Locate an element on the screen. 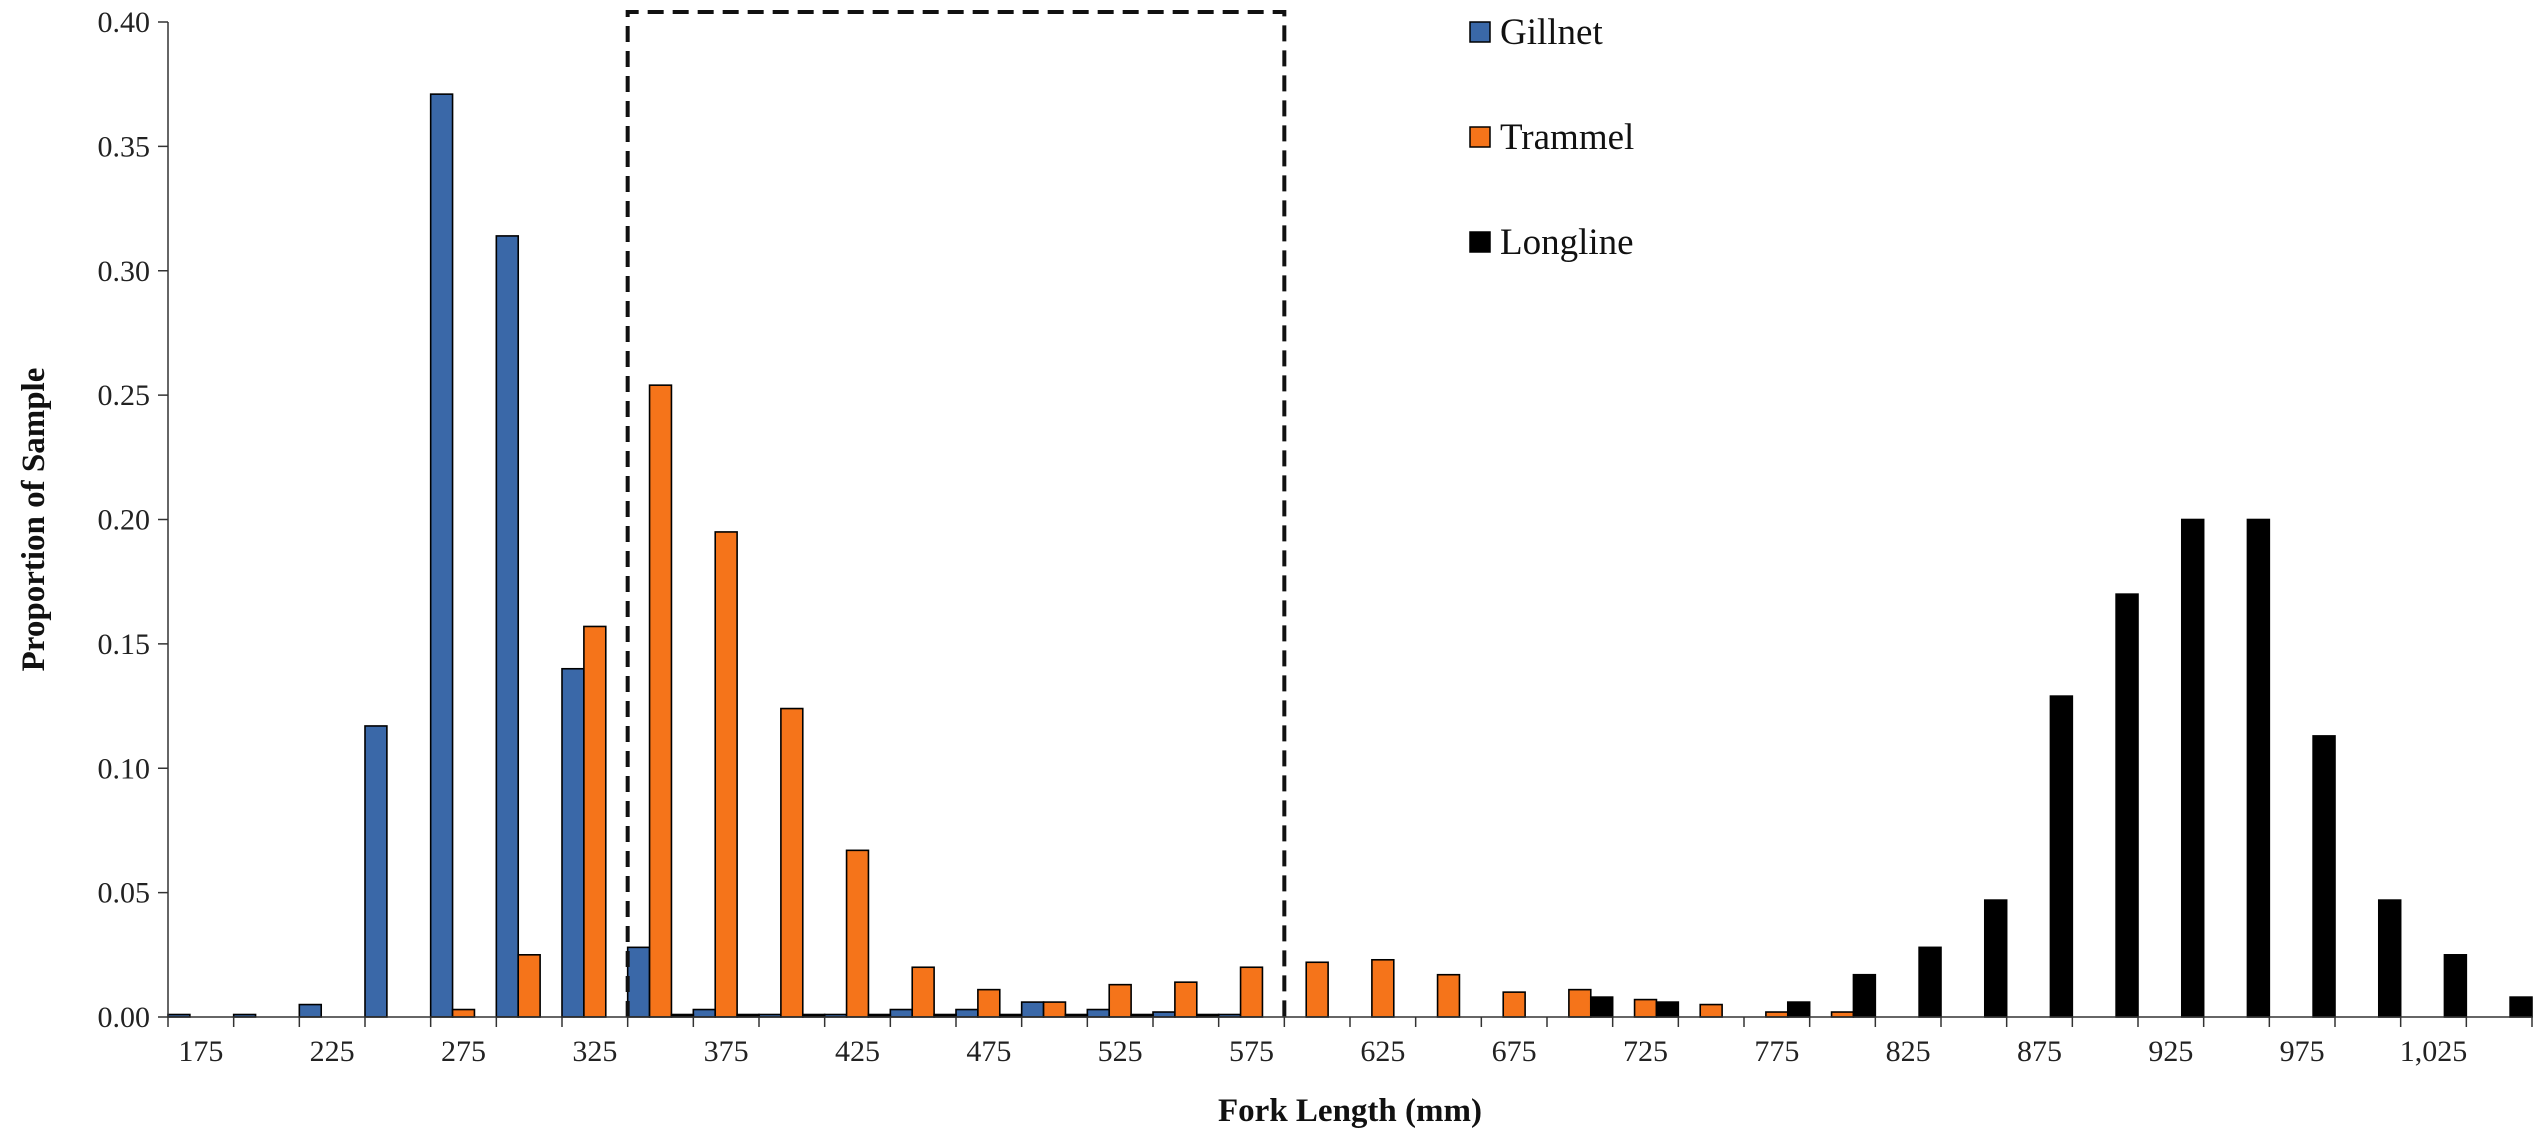 The width and height of the screenshot is (2539, 1131). x-tick-label: 775 is located at coordinates (1776, 1051).